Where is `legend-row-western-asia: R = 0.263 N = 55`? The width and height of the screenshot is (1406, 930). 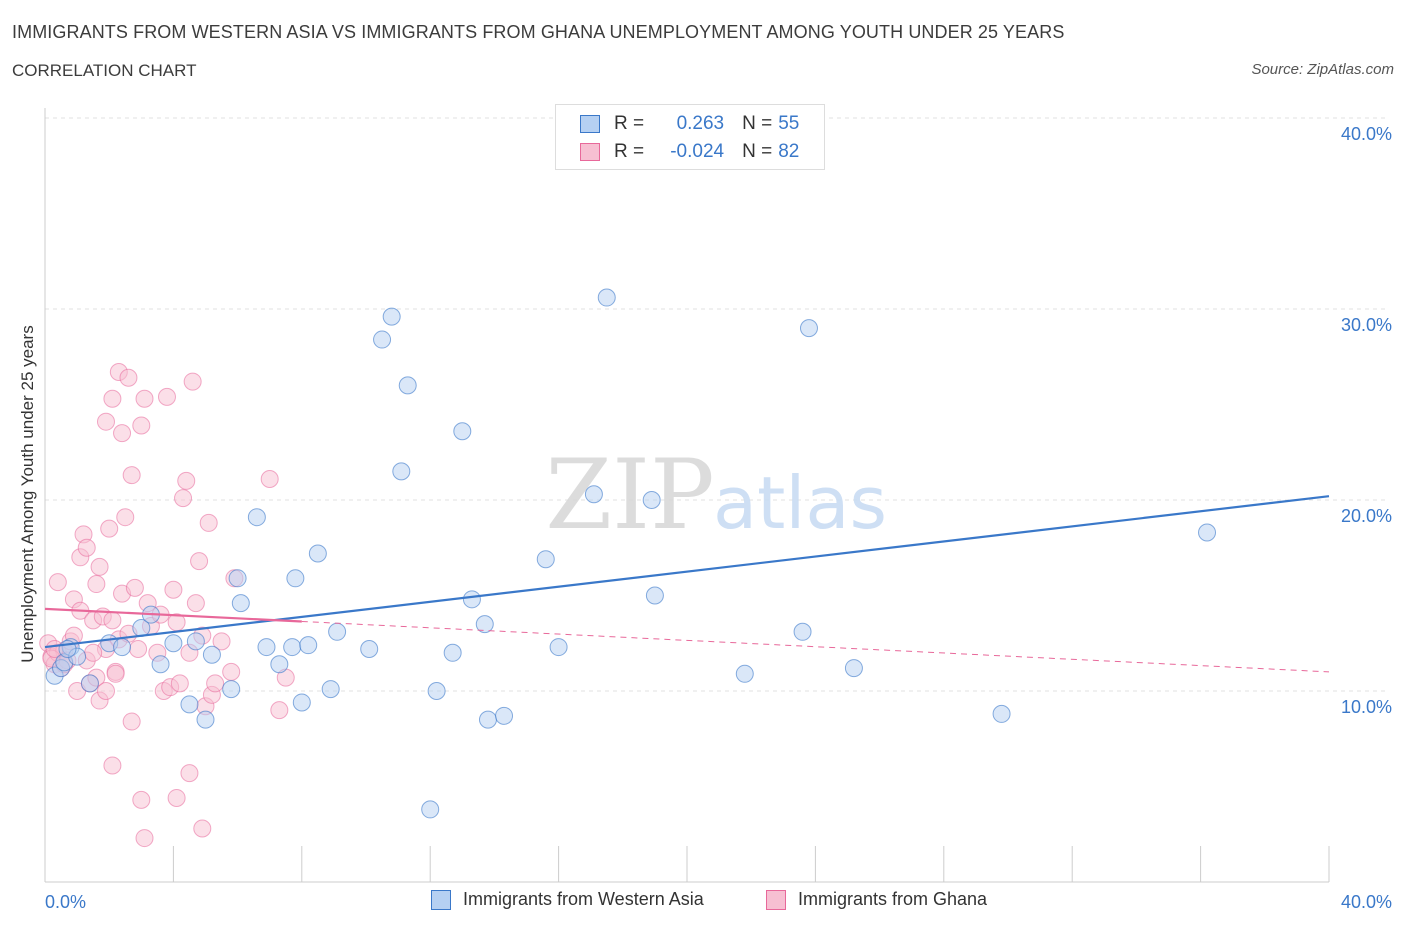 legend-row-western-asia: R = 0.263 N = 55 is located at coordinates (689, 124).